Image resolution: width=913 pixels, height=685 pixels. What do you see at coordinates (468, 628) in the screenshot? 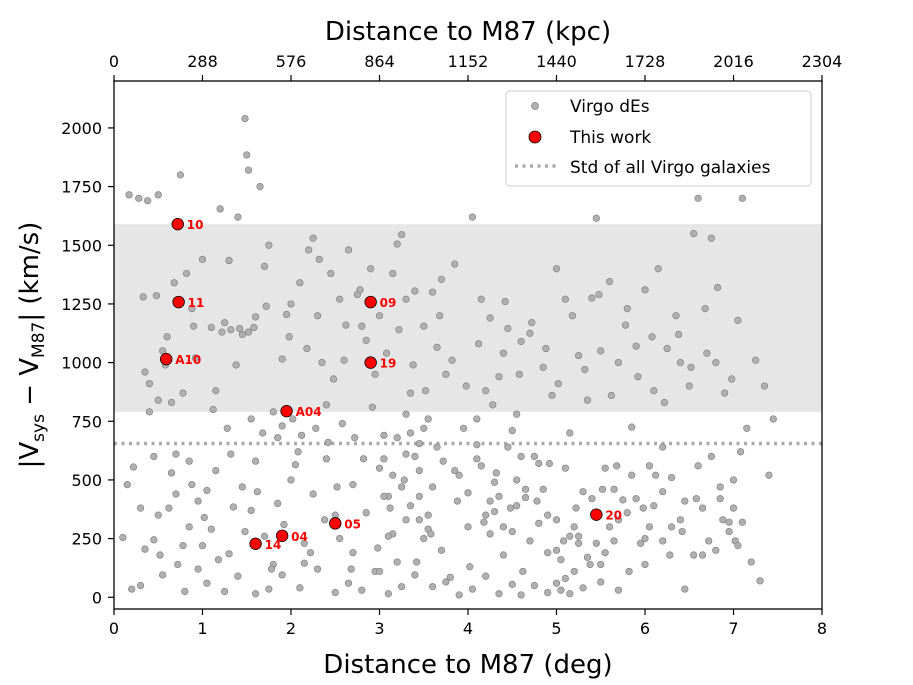
I see `x-tick-label: 4` at bounding box center [468, 628].